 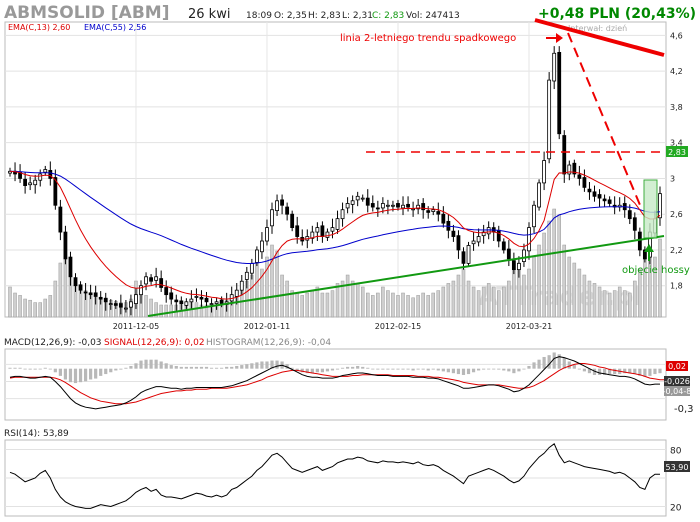 What do you see at coordinates (115, 27) in the screenshot?
I see `ema55-legend: EMA(C,55) 2,56` at bounding box center [115, 27].